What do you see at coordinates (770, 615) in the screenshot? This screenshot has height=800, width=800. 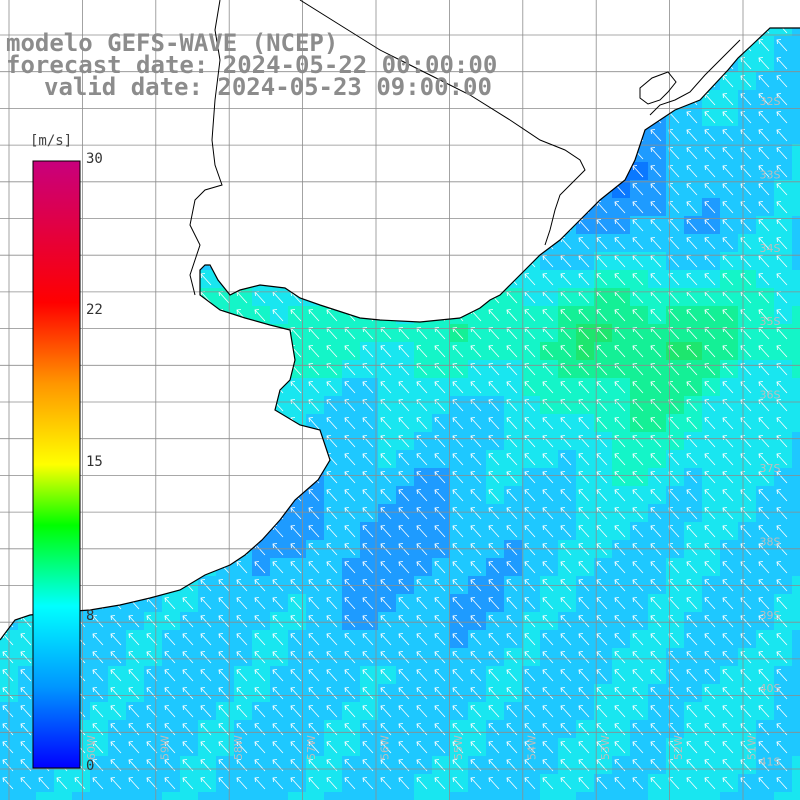 I see `latitude-label: 39S` at bounding box center [770, 615].